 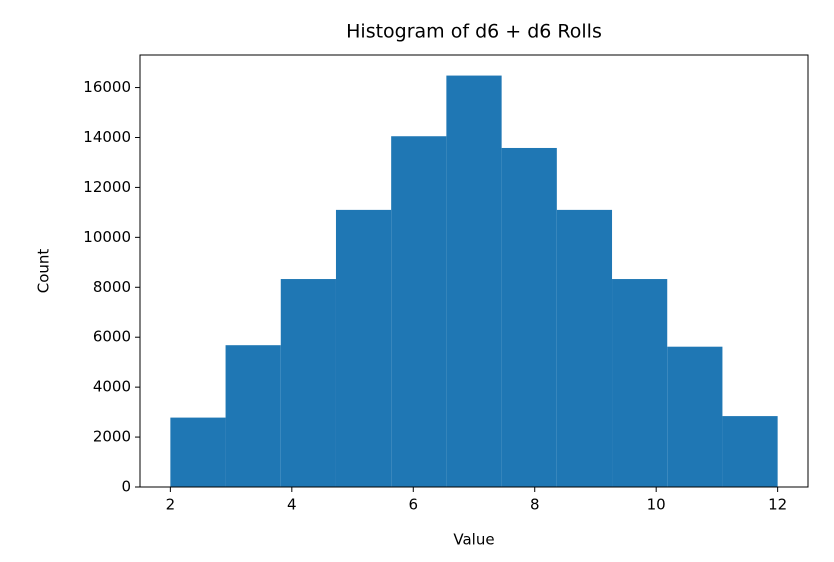 What do you see at coordinates (107, 137) in the screenshot?
I see `y-tick-label: 14000` at bounding box center [107, 137].